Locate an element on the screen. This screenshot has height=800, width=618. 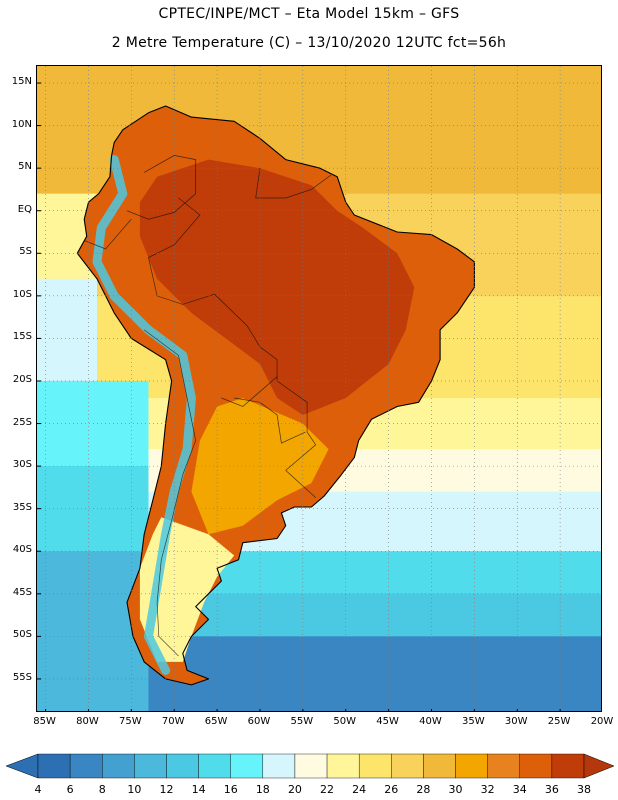
colorbar-tick-label: 36 is located at coordinates (551, 789).